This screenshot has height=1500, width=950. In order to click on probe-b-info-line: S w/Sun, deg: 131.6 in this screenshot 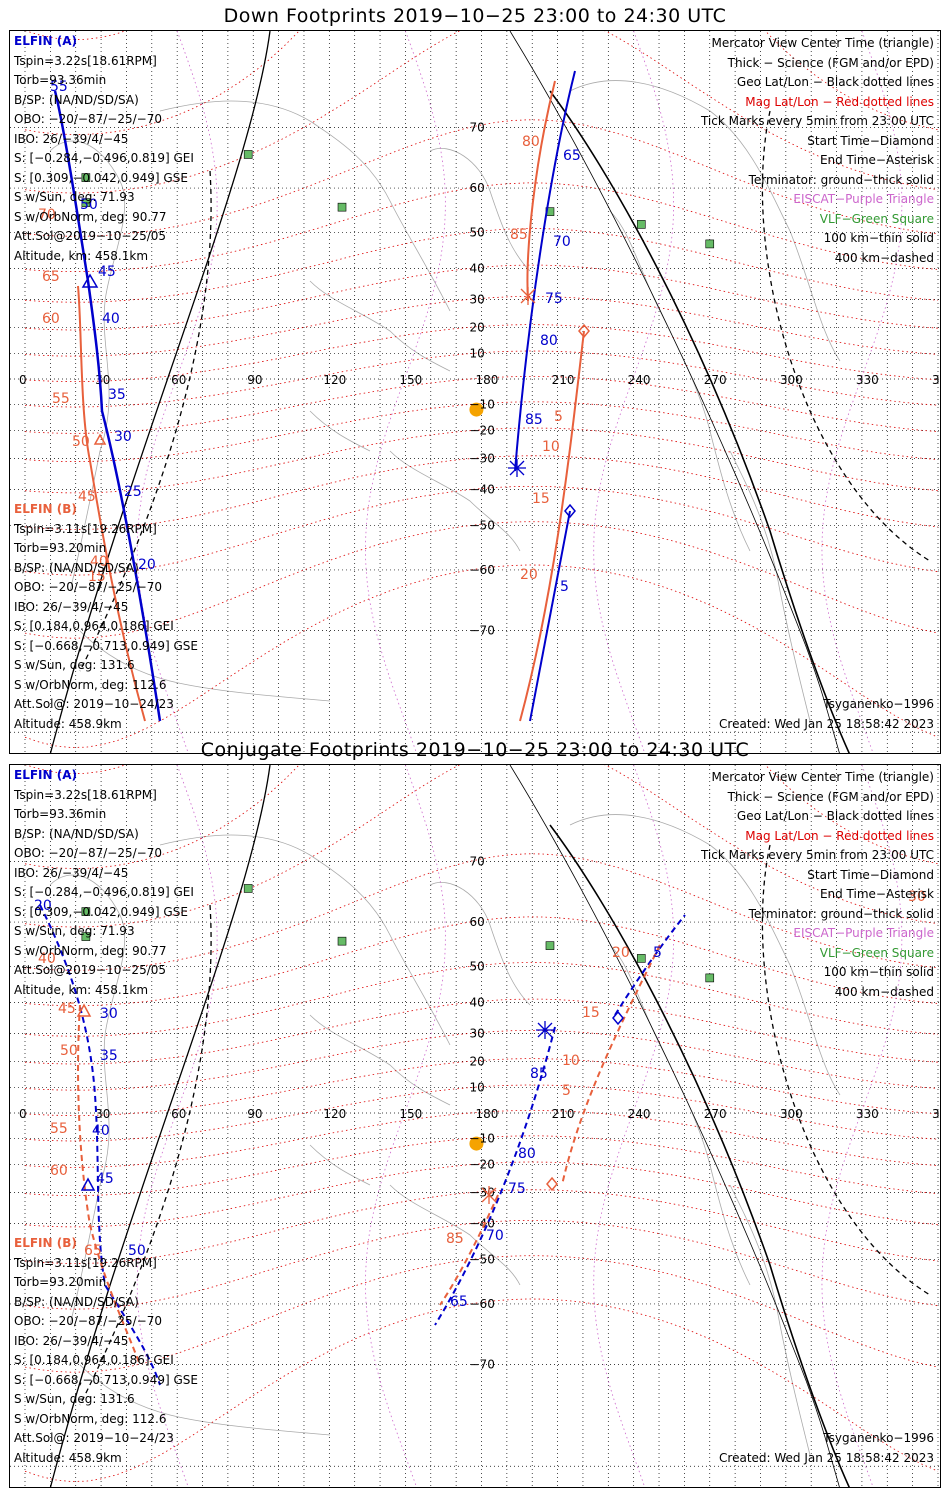, I will do `click(74, 665)`.